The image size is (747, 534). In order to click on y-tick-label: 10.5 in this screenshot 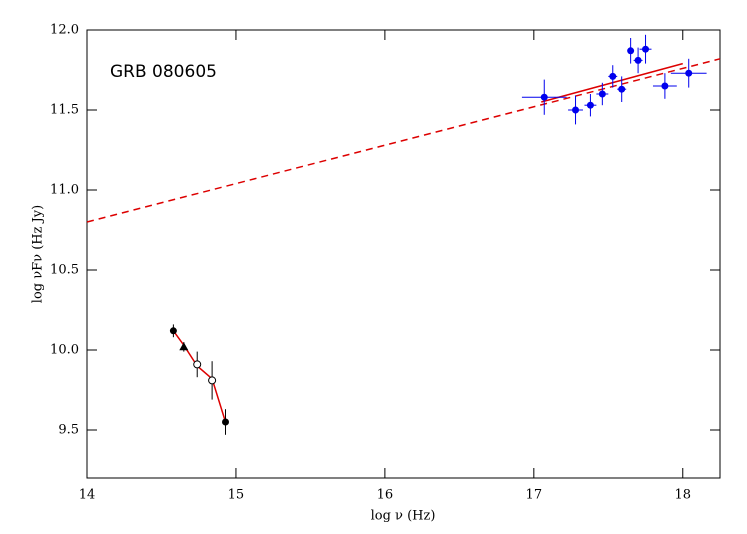, I will do `click(64, 270)`.